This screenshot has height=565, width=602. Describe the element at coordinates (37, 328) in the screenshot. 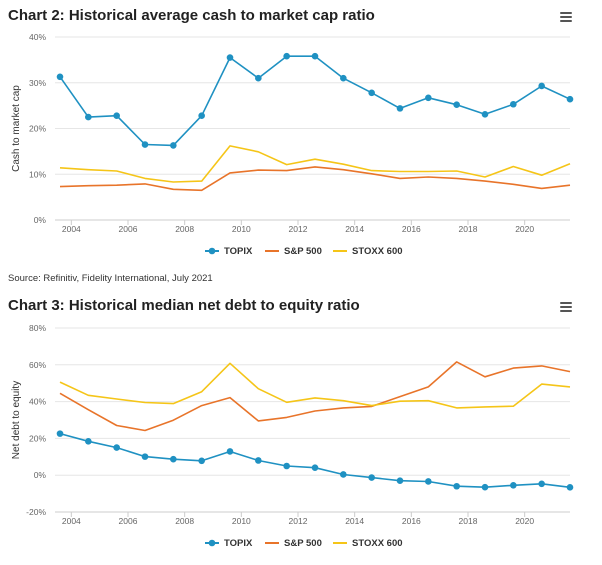

I see `y-tick-label: 80%` at that location.